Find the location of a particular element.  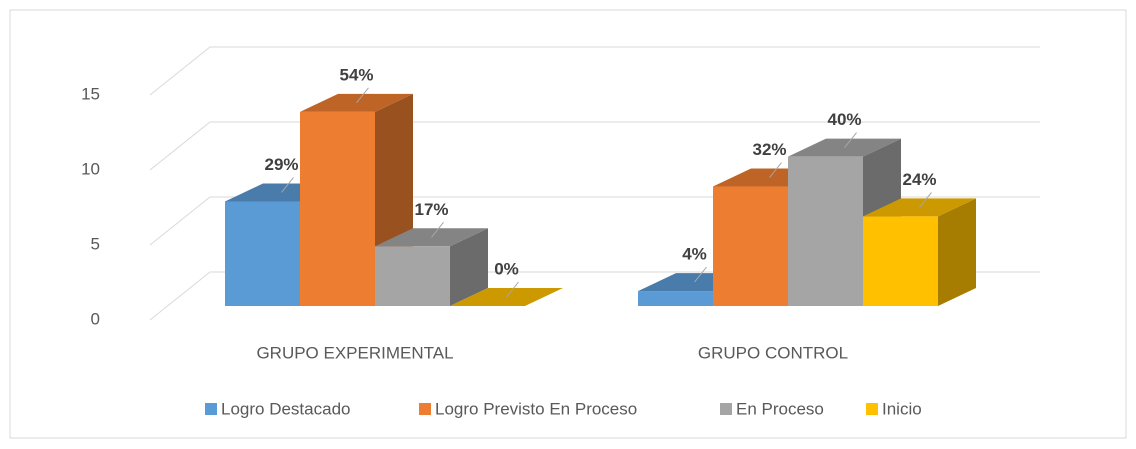

y-tick-label: 15 is located at coordinates (90, 93).